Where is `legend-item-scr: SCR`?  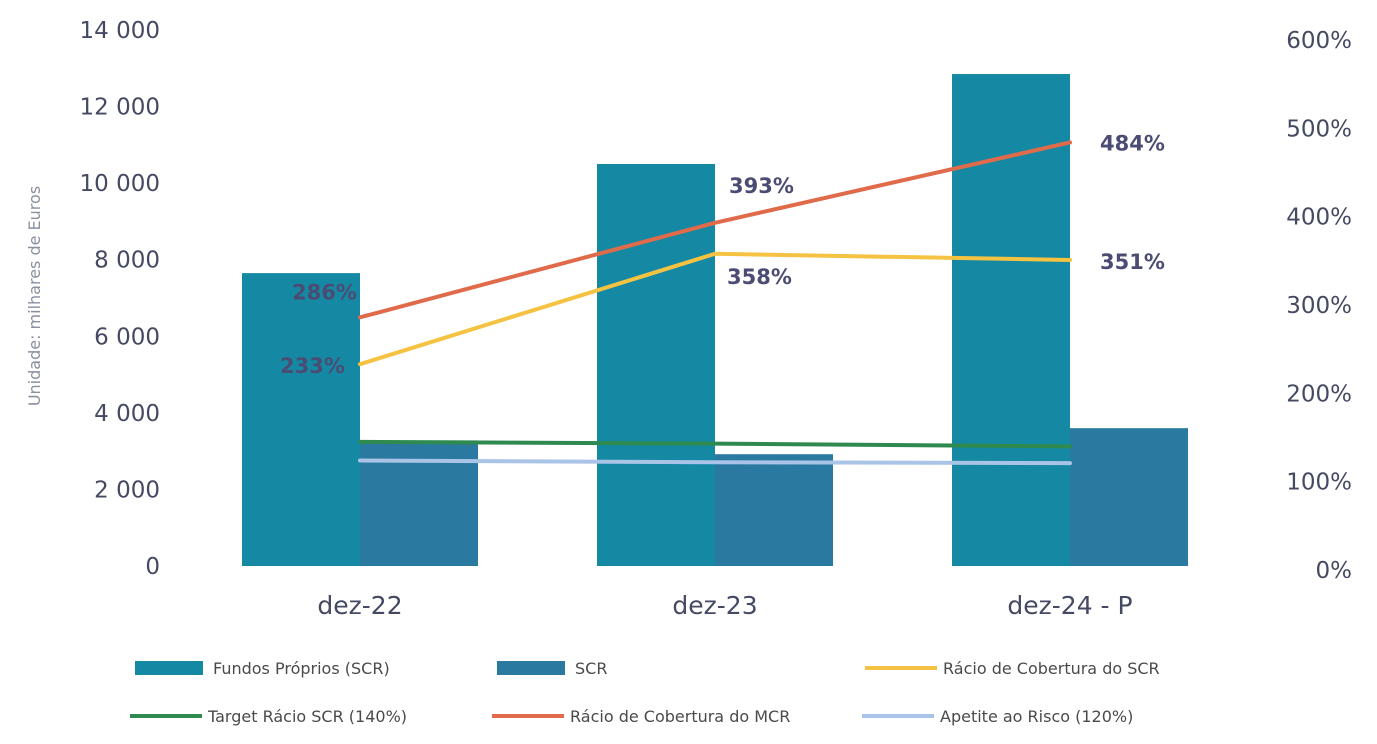
legend-item-scr: SCR is located at coordinates (552, 668).